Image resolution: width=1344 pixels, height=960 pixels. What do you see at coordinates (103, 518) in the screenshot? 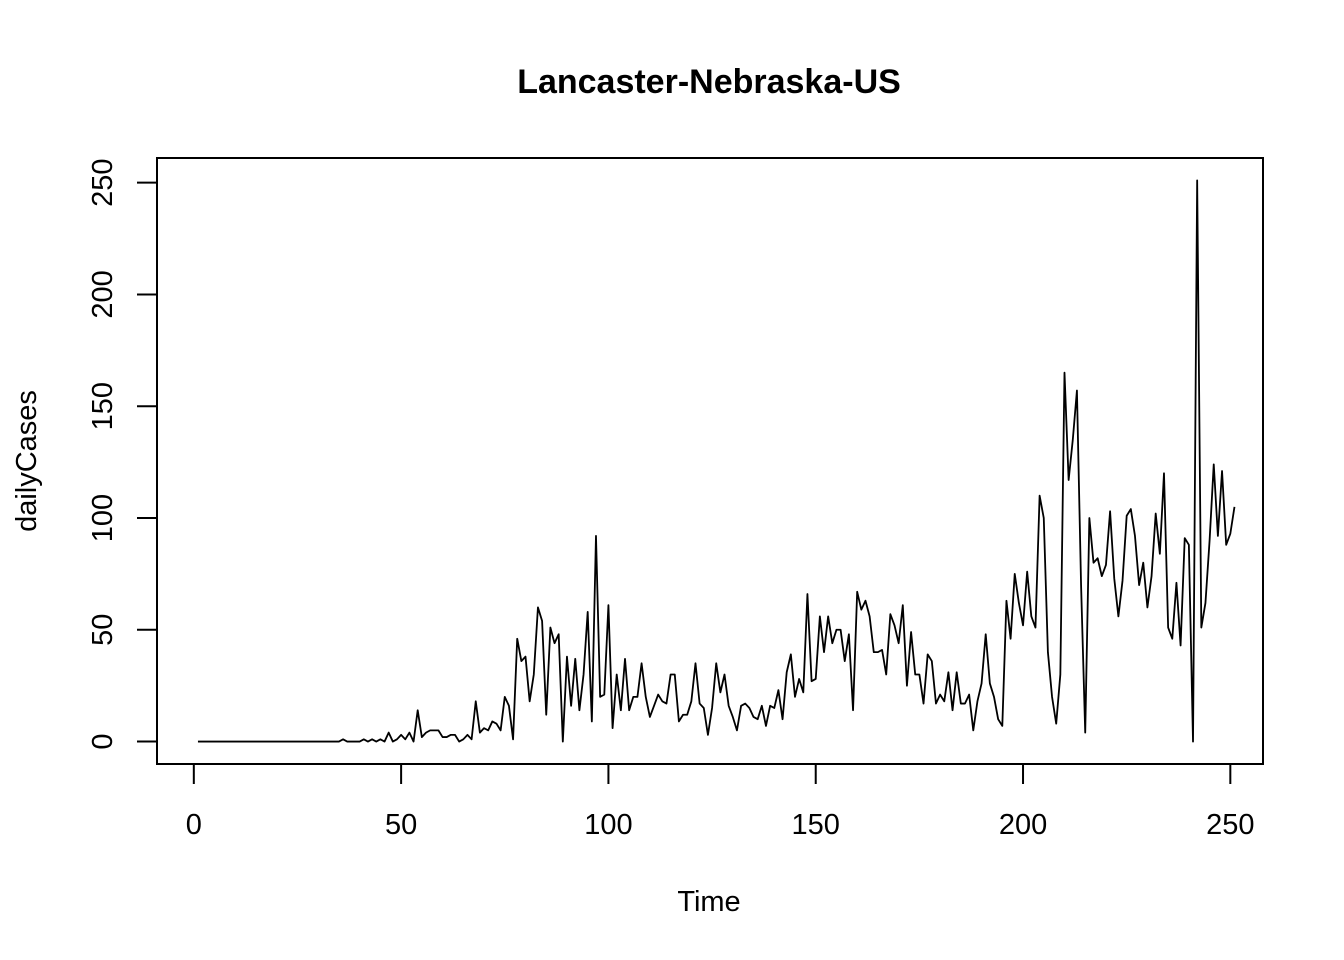
I see `y-tick-label: 100` at bounding box center [103, 518].